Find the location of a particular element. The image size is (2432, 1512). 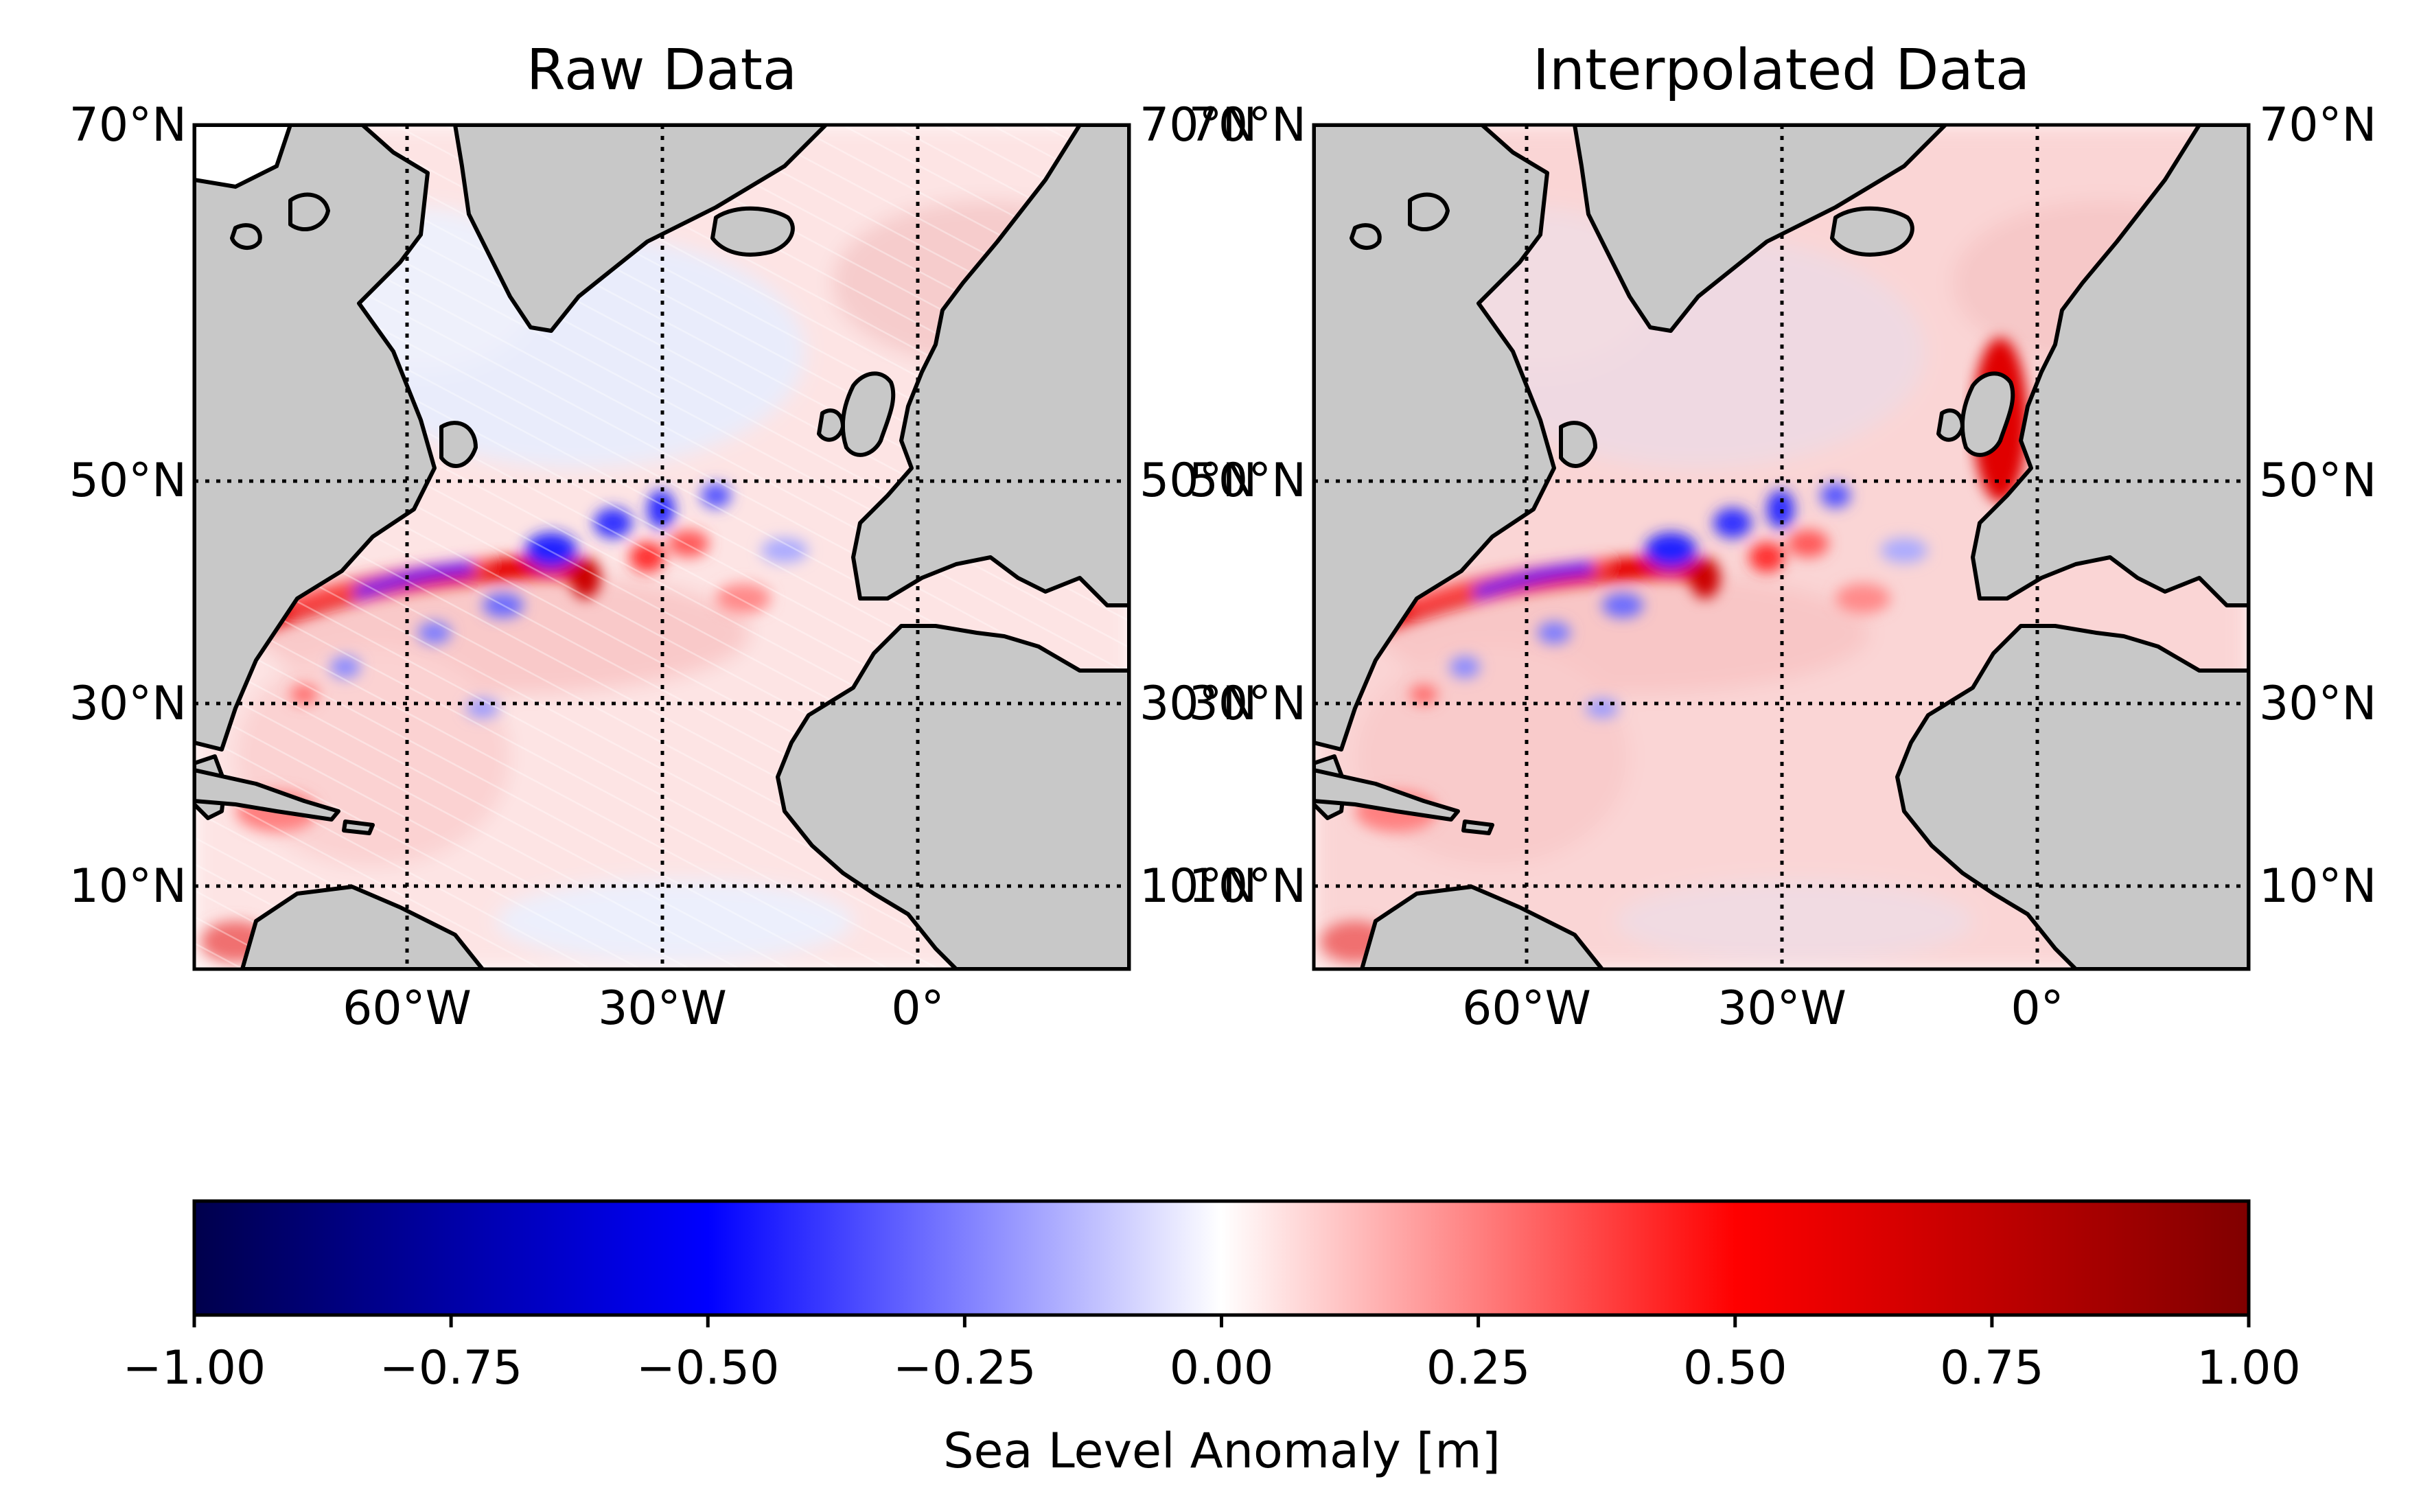

colorbar-ticks: −1.00 −0.75 −0.50 −0.25 0.00 0.25 0.50 0.75 1.00 is located at coordinates (1212, 1355).